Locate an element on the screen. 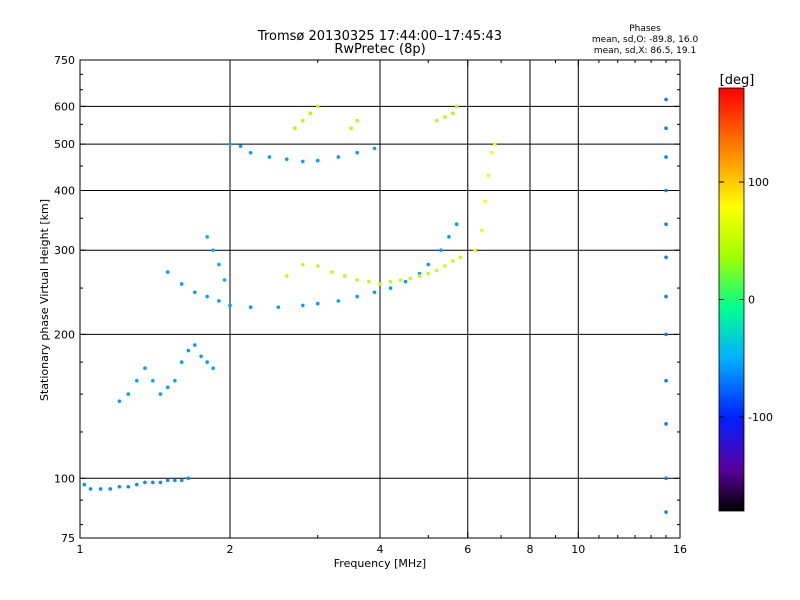  colorbar-tick-label: 0 is located at coordinates (751, 300).